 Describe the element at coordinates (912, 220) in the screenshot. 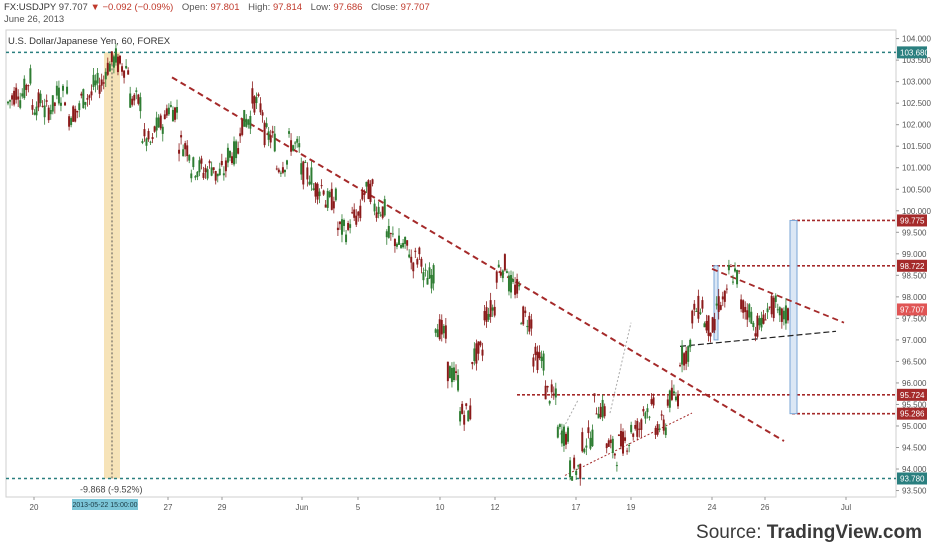

I see `price-tag` at that location.